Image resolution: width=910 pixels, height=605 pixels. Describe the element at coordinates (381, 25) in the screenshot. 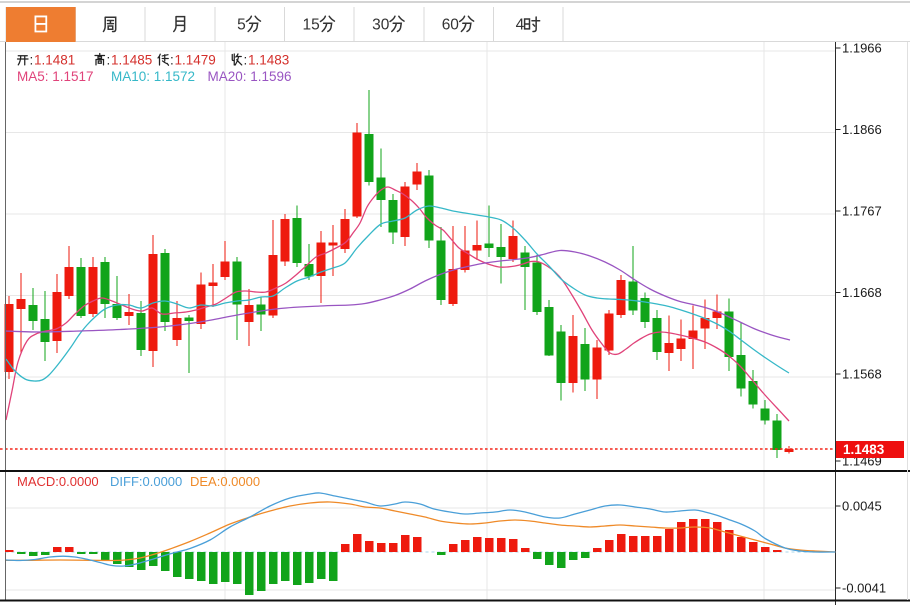

I see `svg-text: 30` at that location.